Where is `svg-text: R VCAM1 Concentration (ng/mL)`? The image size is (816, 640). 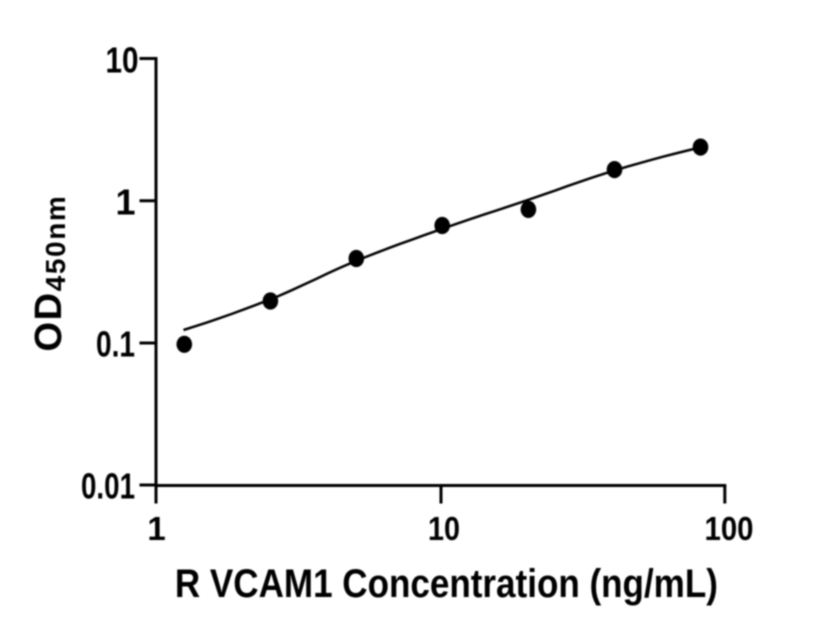 svg-text: R VCAM1 Concentration (ng/mL) is located at coordinates (446, 584).